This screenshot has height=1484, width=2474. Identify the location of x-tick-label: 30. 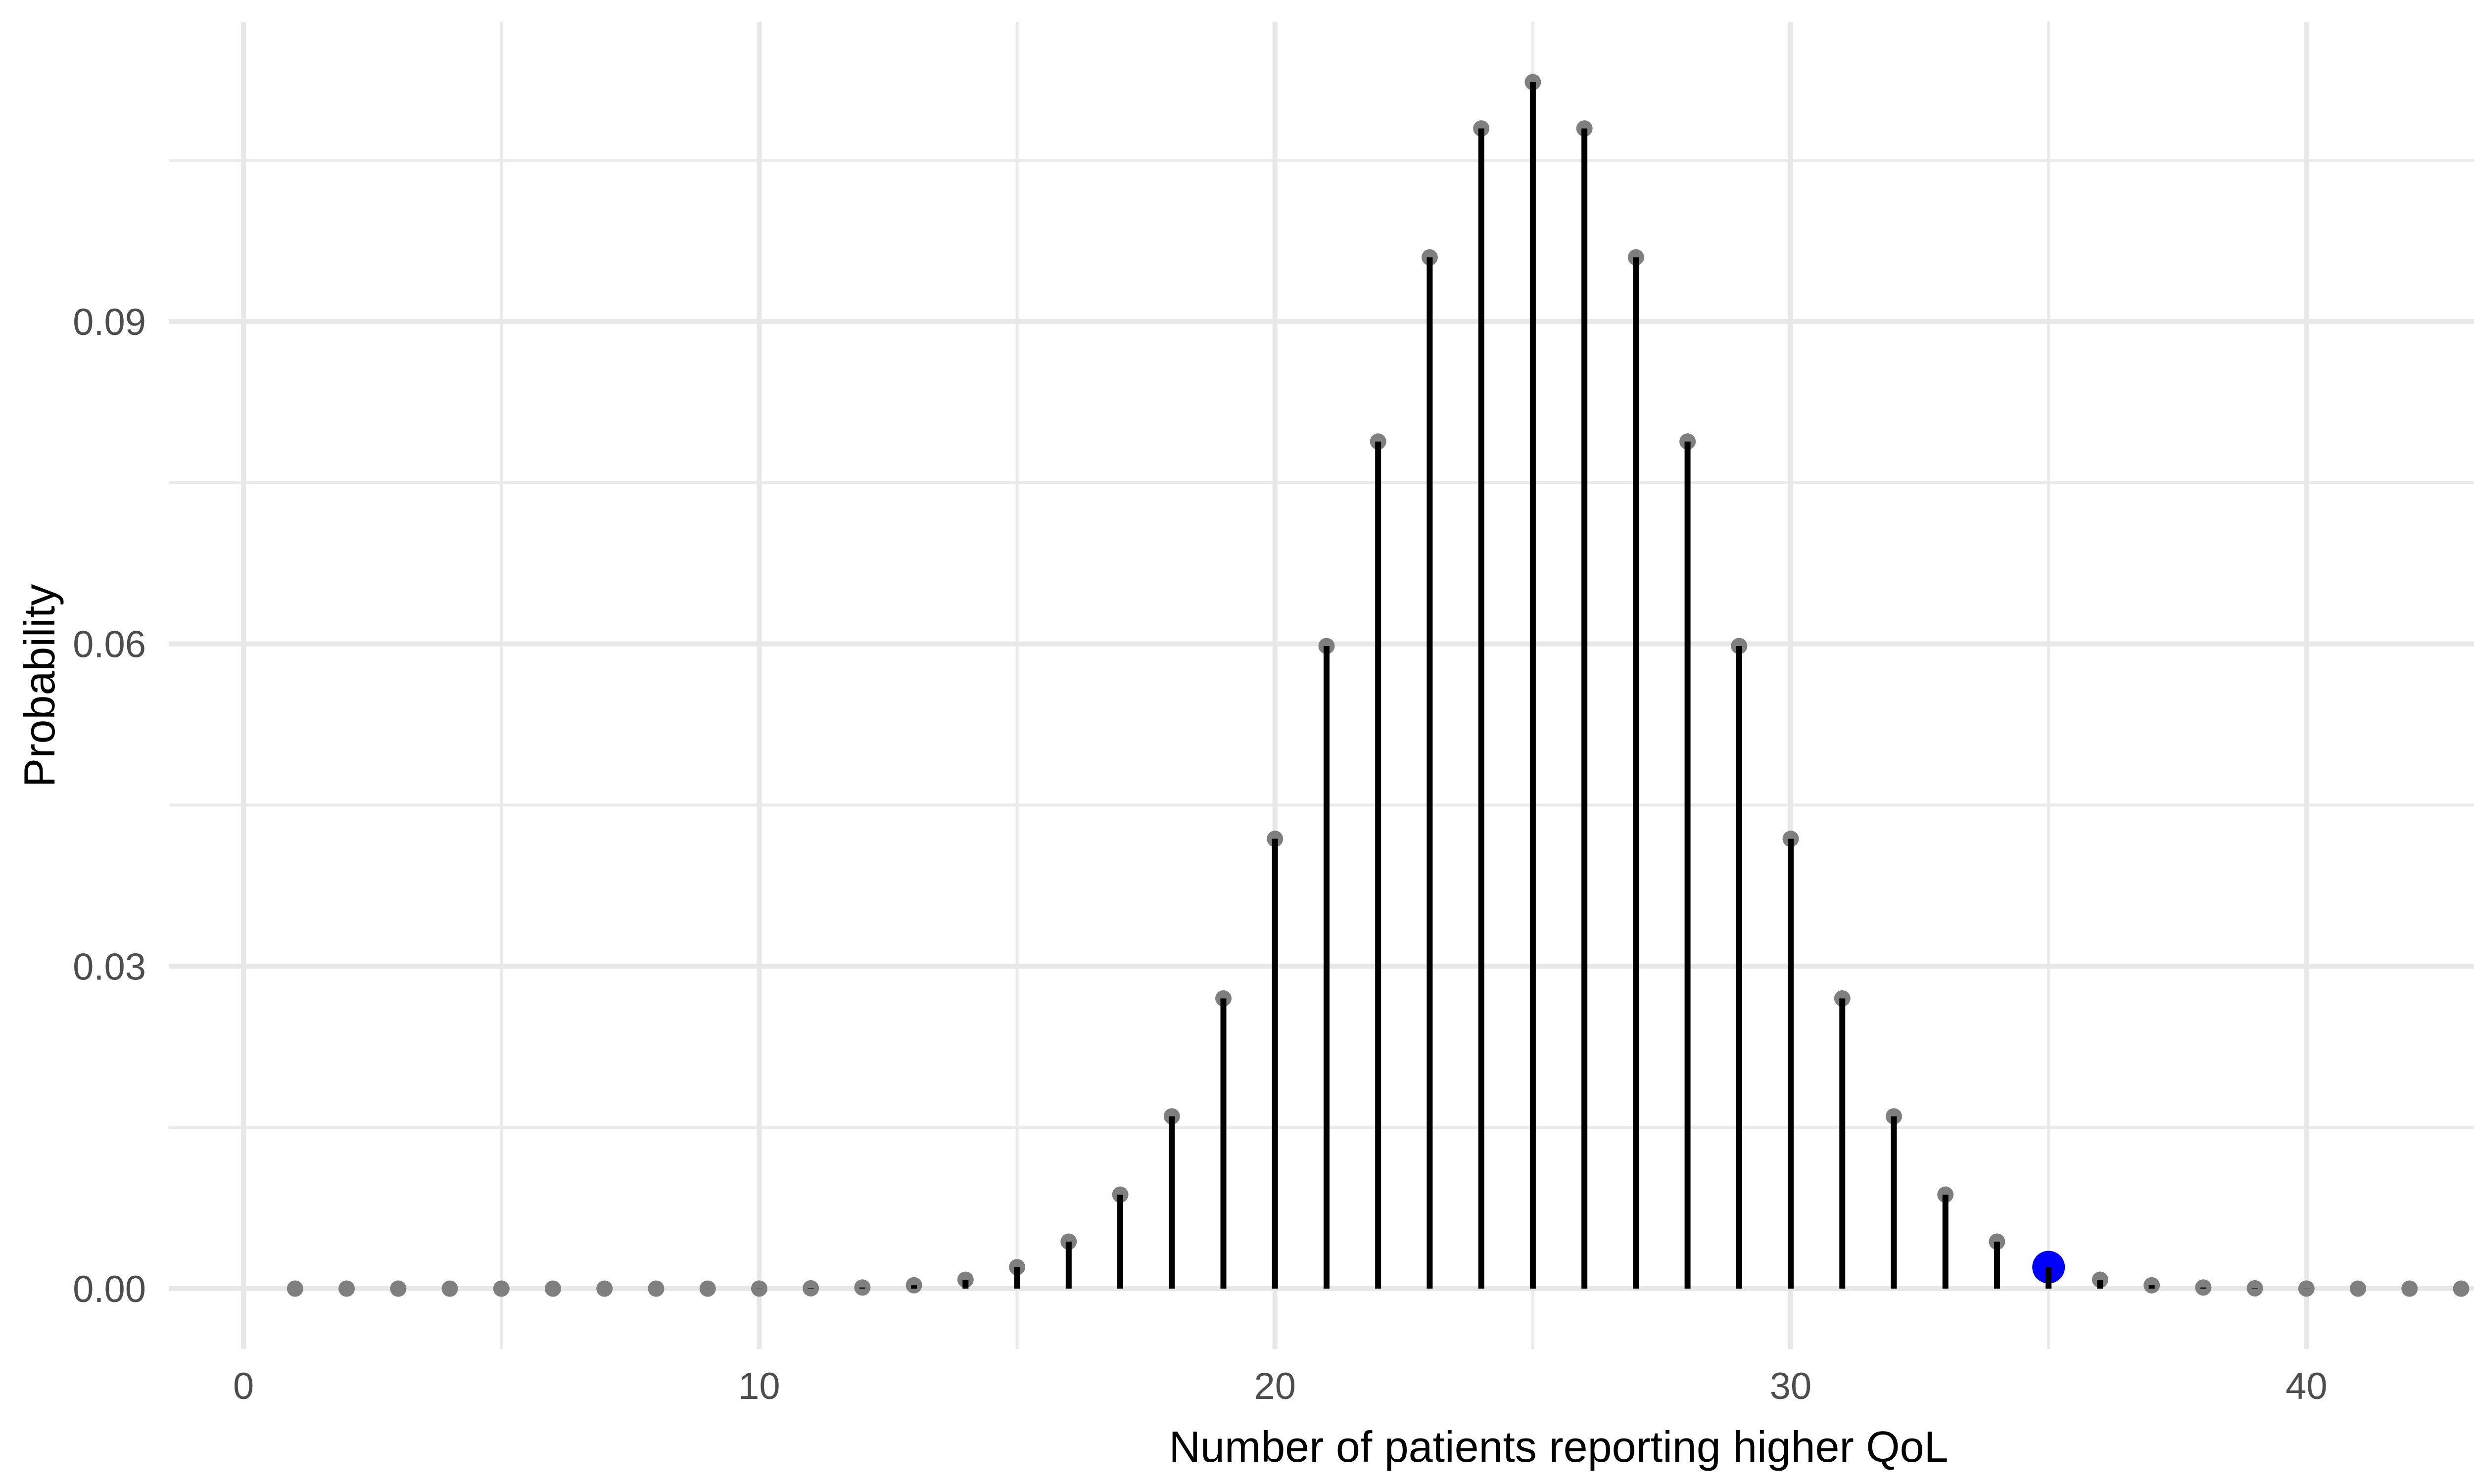
(1791, 1386).